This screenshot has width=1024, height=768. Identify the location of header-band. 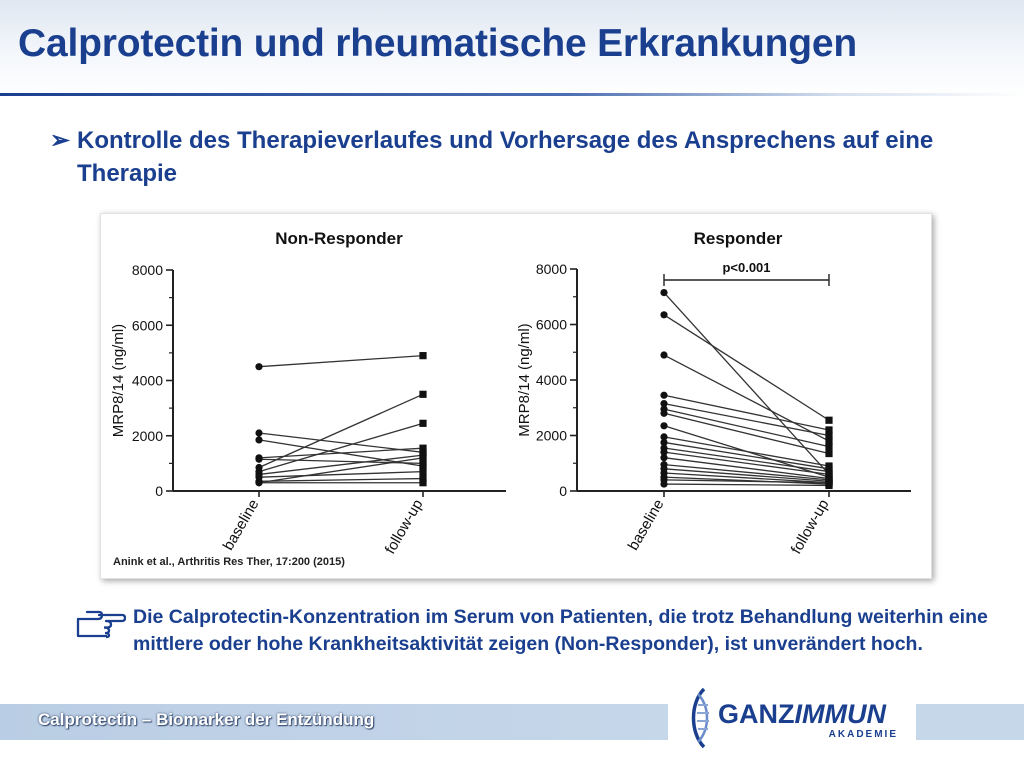
(512, 49).